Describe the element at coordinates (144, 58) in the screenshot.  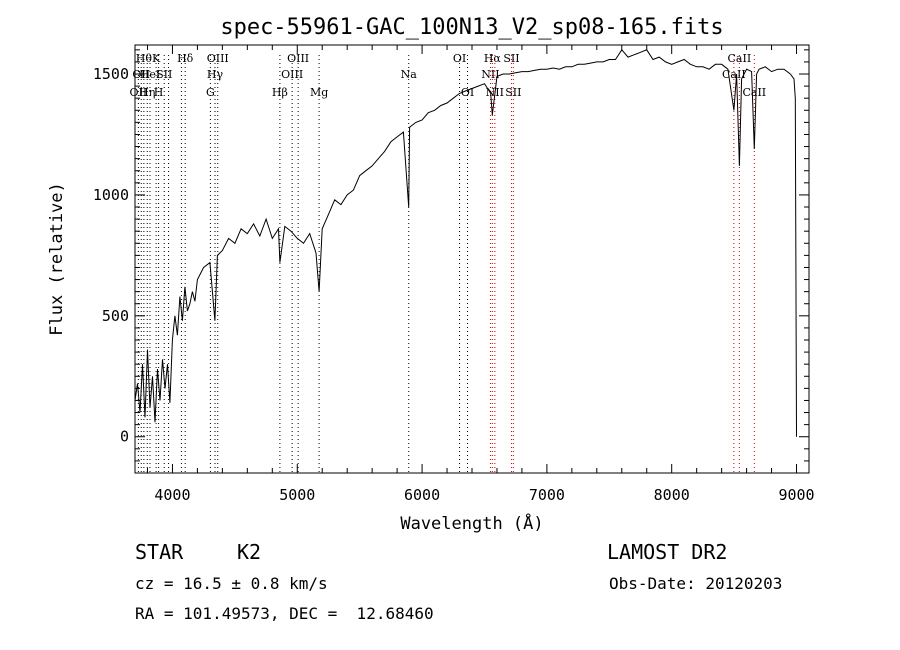
I see `spectral-line-label: Hθ` at that location.